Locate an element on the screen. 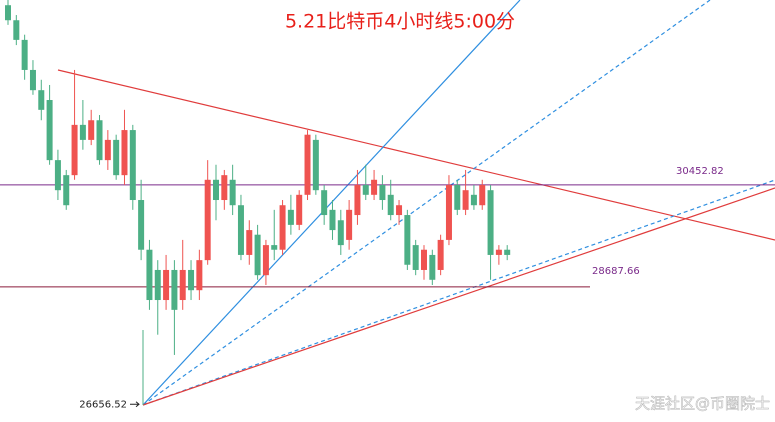 This screenshot has width=775, height=422. watermark: 天涯社区@币圈院士 is located at coordinates (702, 404).